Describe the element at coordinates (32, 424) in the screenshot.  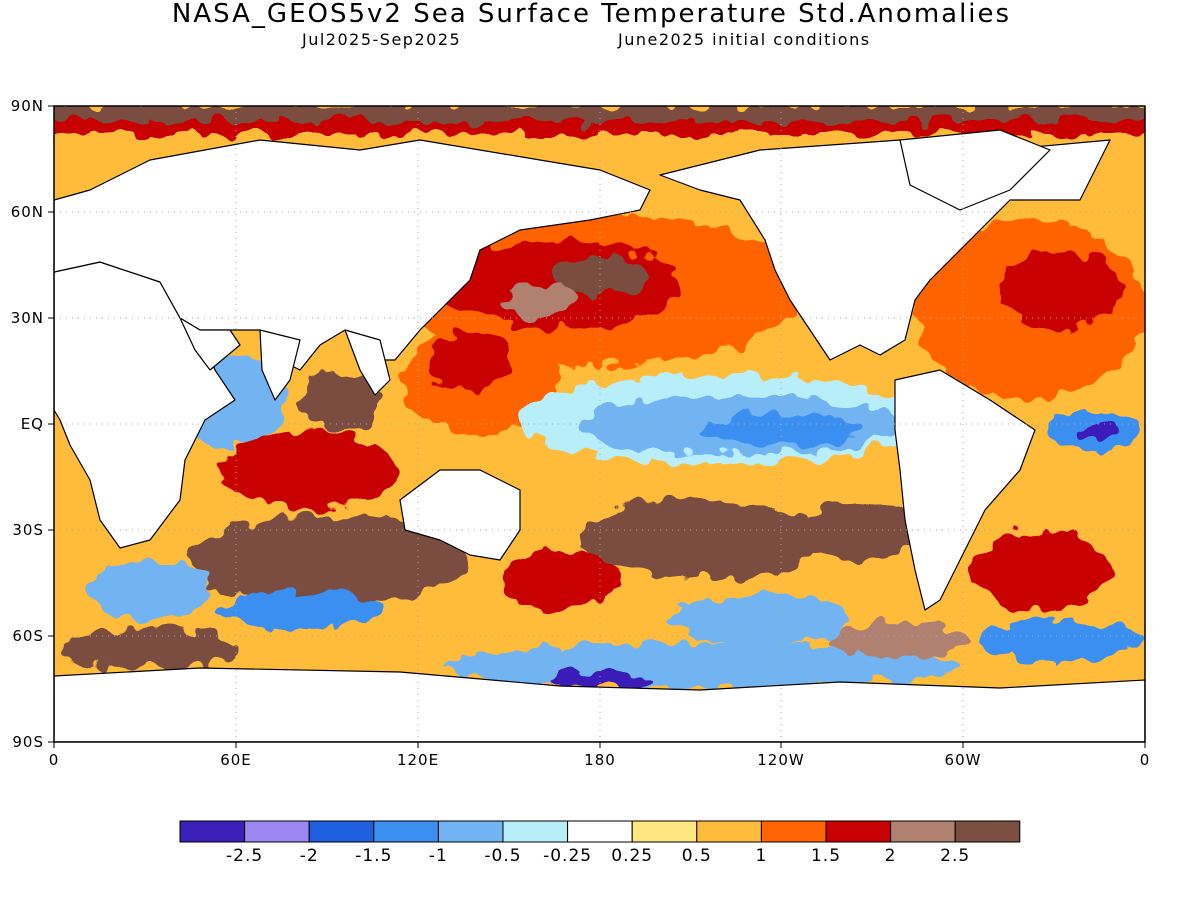
I see `y-tick-label: EQ` at that location.